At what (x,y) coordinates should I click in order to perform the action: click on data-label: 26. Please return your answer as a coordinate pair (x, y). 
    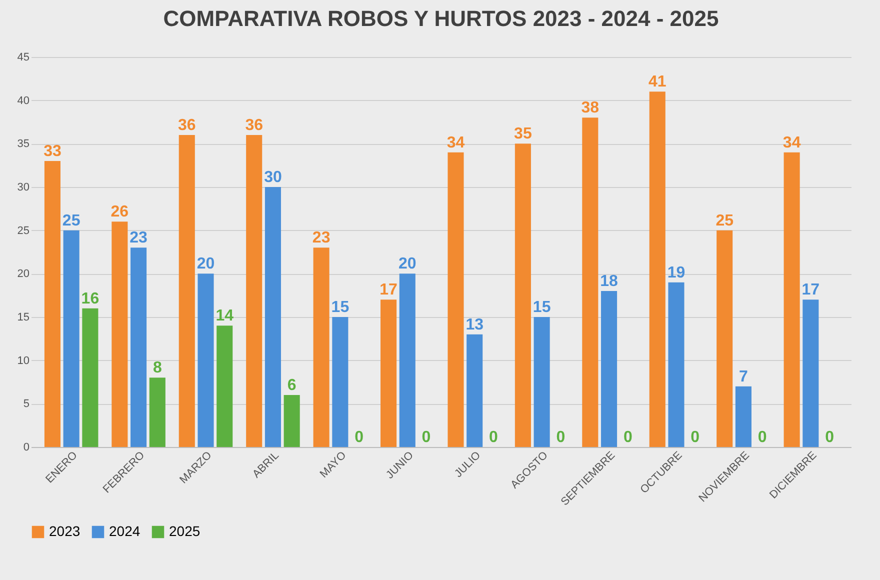
    Looking at the image, I should click on (119, 212).